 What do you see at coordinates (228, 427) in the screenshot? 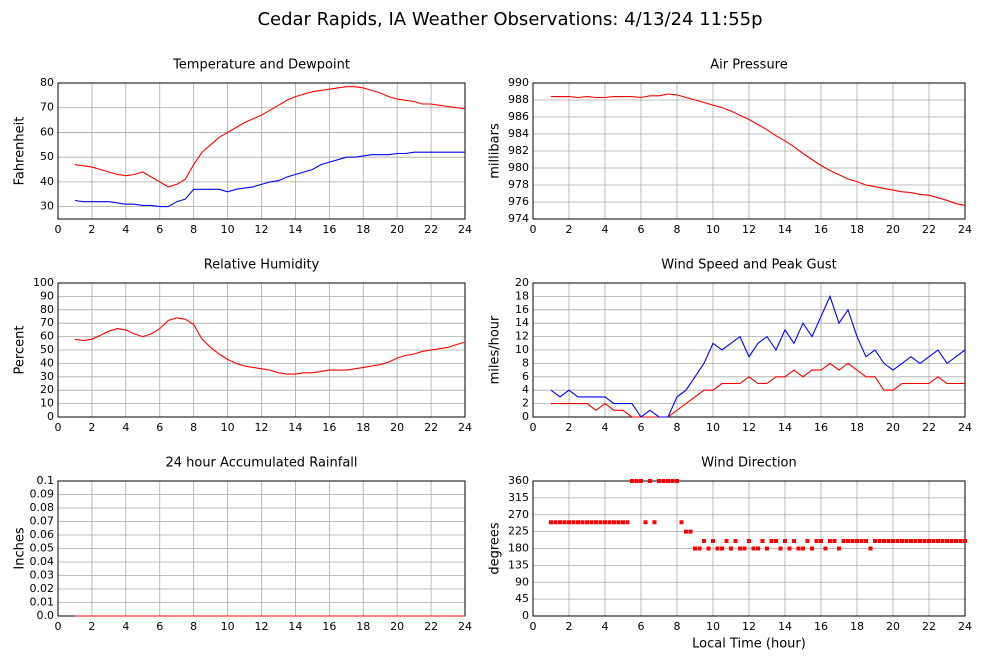
I see `x-tick-label: 10` at bounding box center [228, 427].